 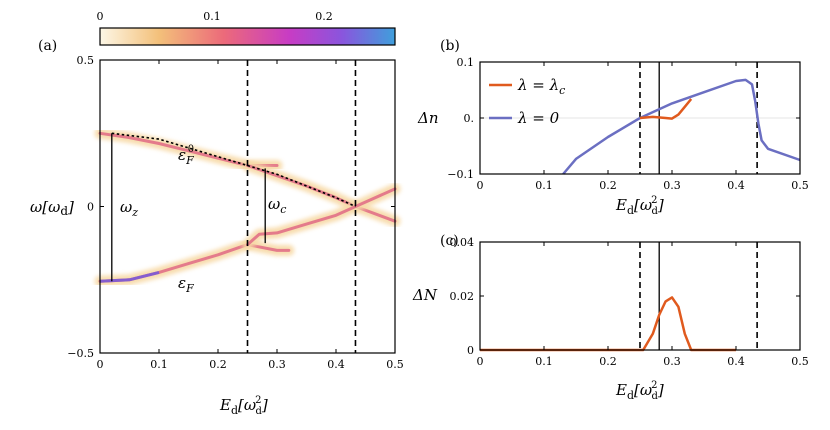 I want to click on y-tick-label-1: 0, so click(x=90, y=207).